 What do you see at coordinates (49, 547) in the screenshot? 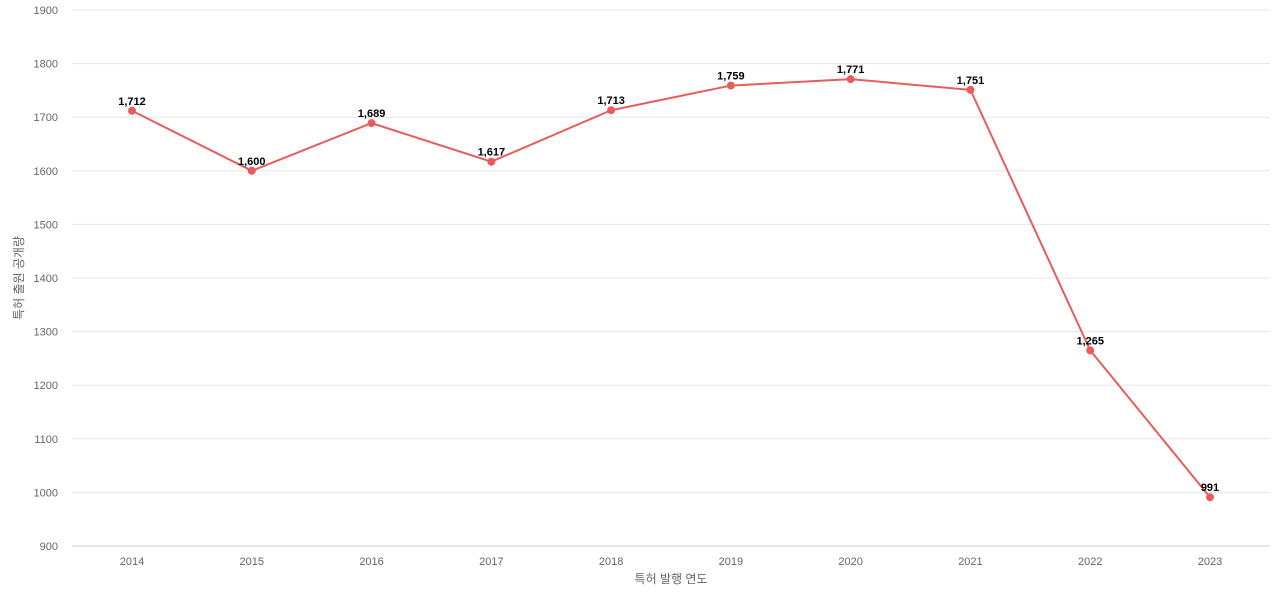
I see `y-tick-label: 900` at bounding box center [49, 547].